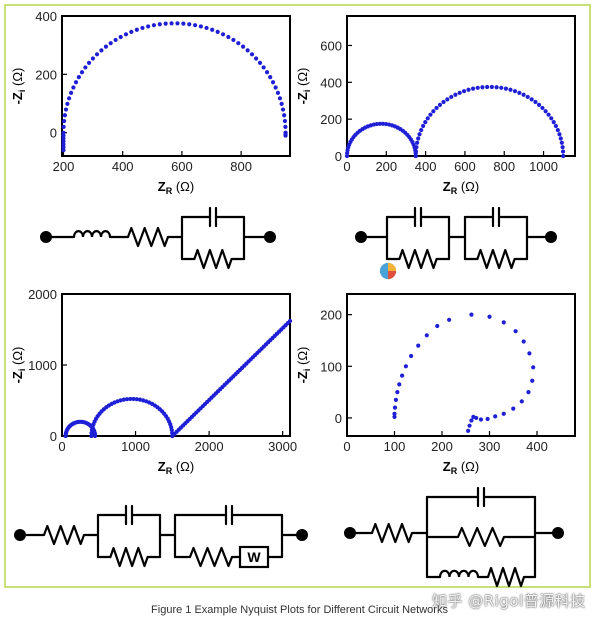 The width and height of the screenshot is (599, 626). What do you see at coordinates (123, 166) in the screenshot?
I see `x-tick-label: 400` at bounding box center [123, 166].